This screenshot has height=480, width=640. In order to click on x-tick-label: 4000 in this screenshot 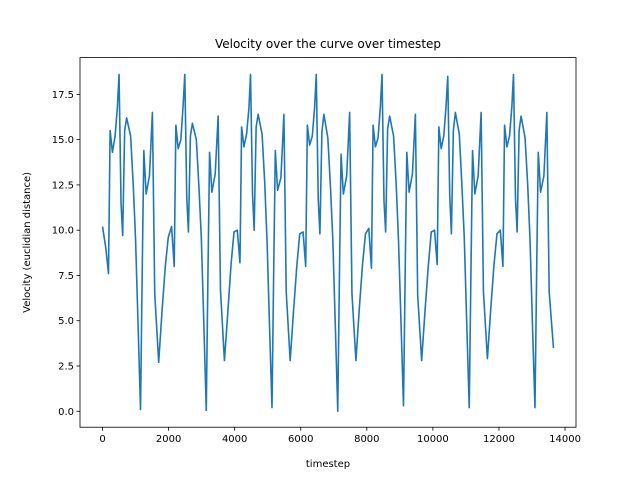, I will do `click(234, 439)`.